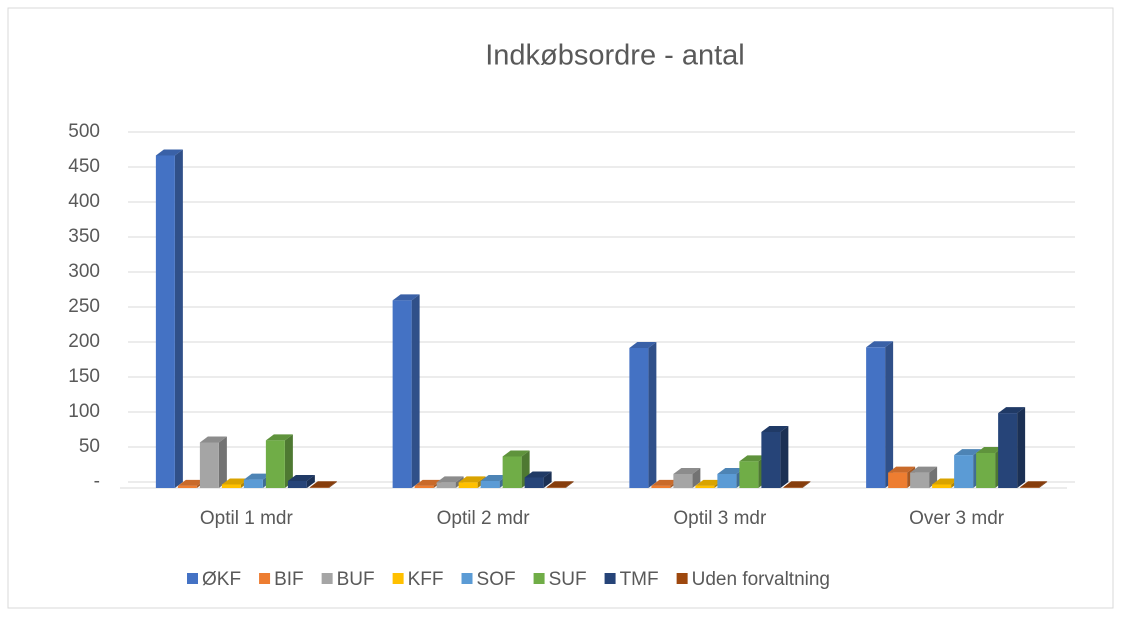 The height and width of the screenshot is (621, 1121). Describe the element at coordinates (84, 201) in the screenshot. I see `y-tick-label: 400` at that location.